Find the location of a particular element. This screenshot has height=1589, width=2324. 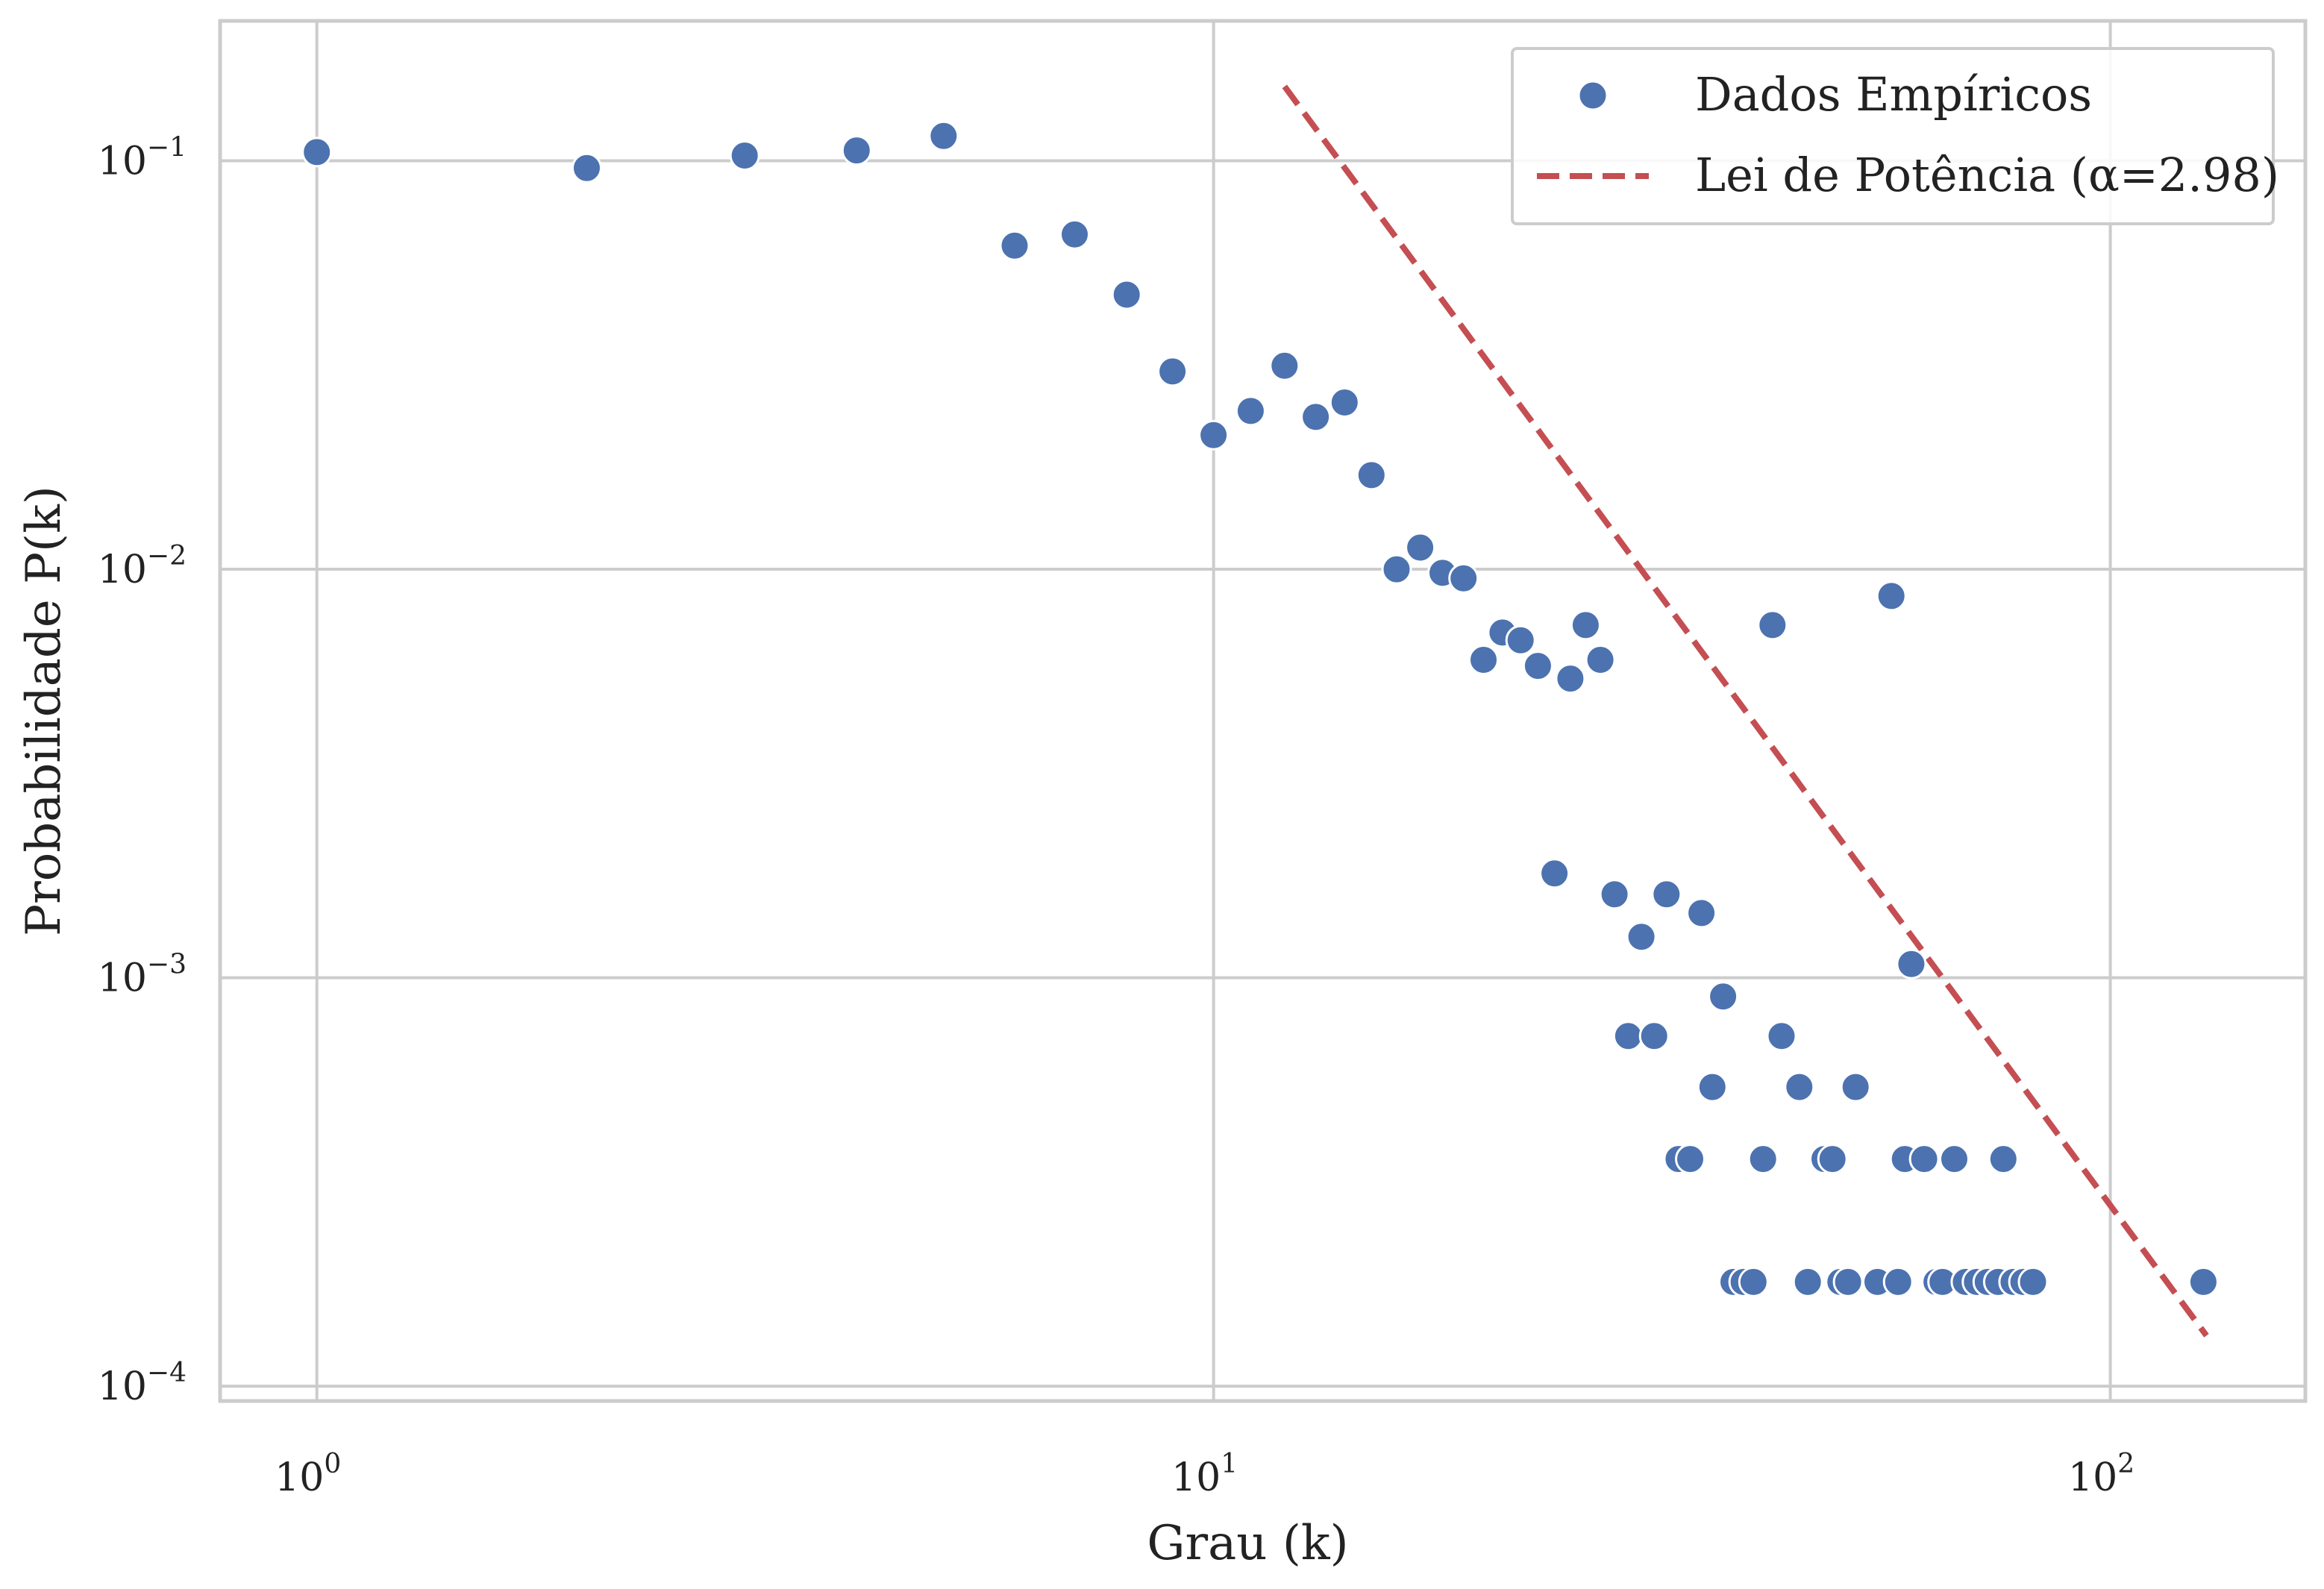

x-tick-label: 10⁰ is located at coordinates (308, 1474).